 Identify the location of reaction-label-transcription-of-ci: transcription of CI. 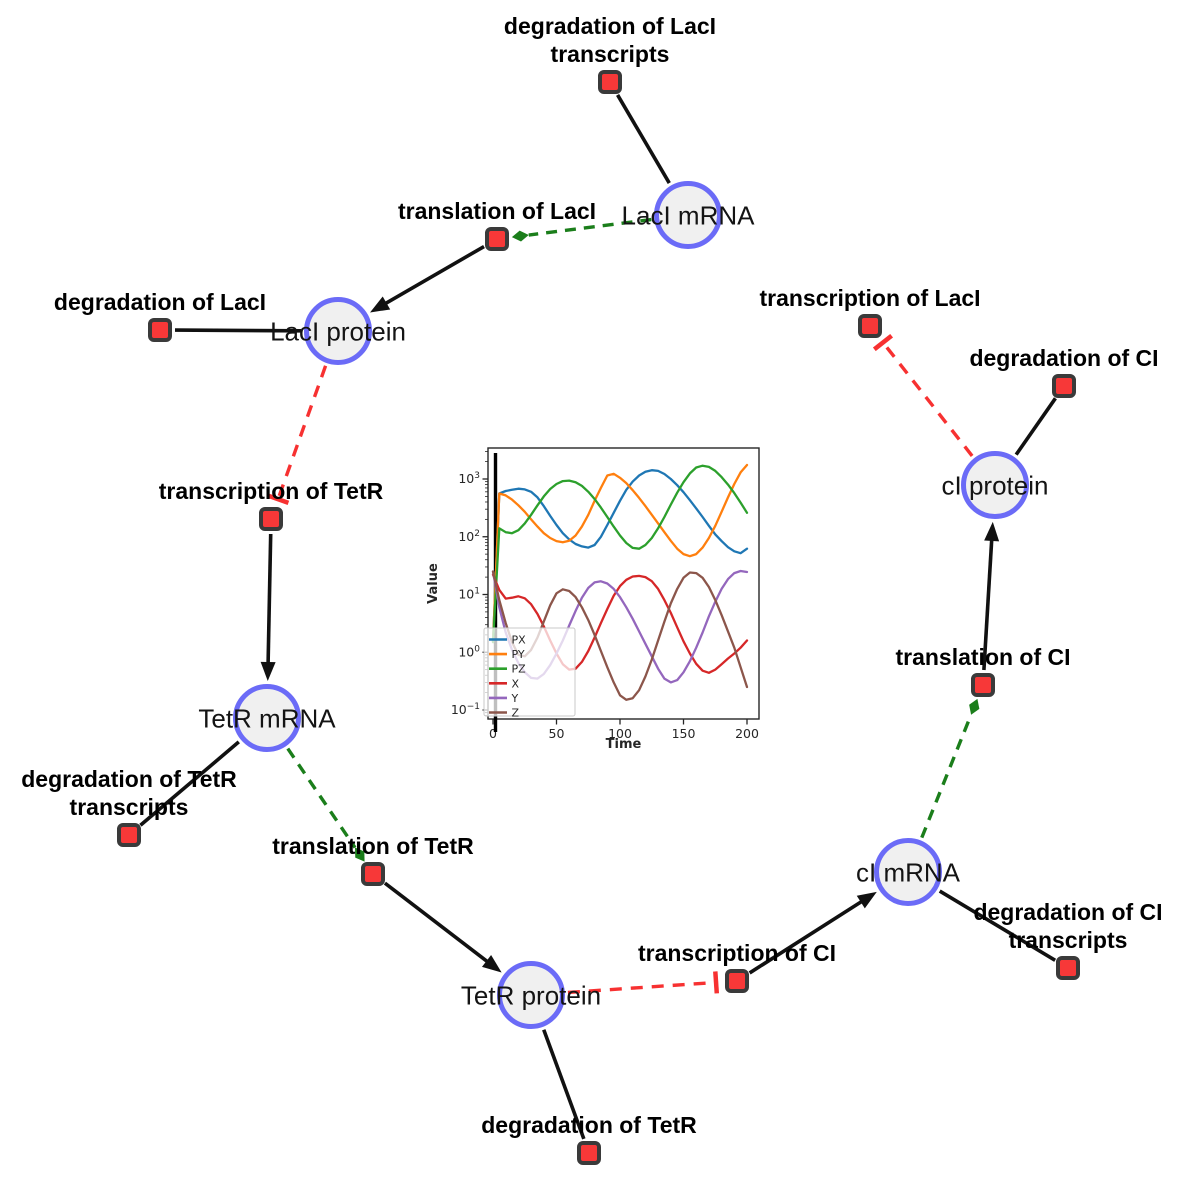
(737, 953).